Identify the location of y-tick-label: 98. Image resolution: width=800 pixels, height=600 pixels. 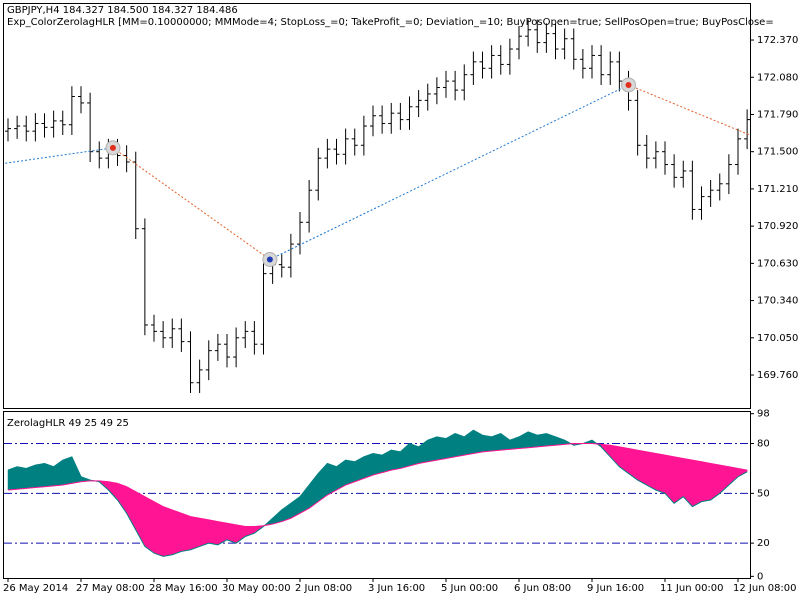
(763, 414).